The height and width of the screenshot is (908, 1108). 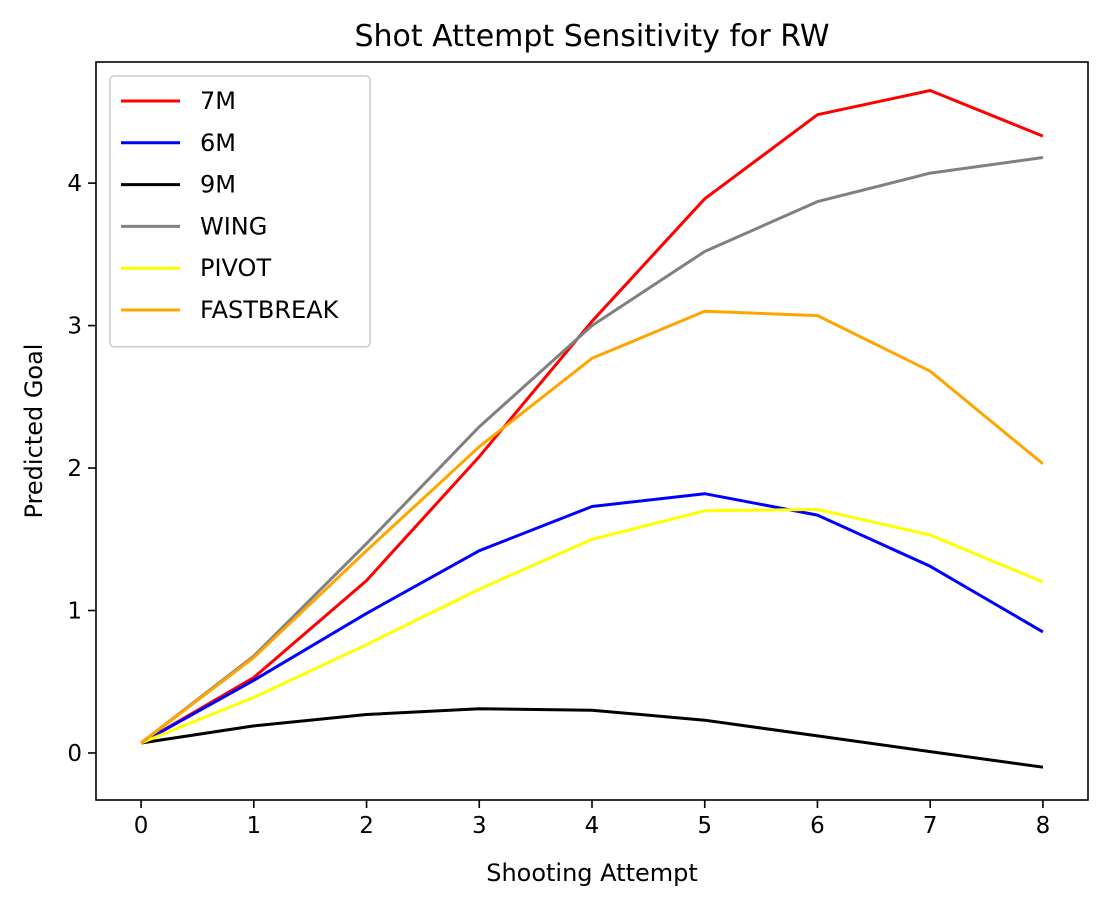 I want to click on y-tick-label: 2, so click(x=74, y=469).